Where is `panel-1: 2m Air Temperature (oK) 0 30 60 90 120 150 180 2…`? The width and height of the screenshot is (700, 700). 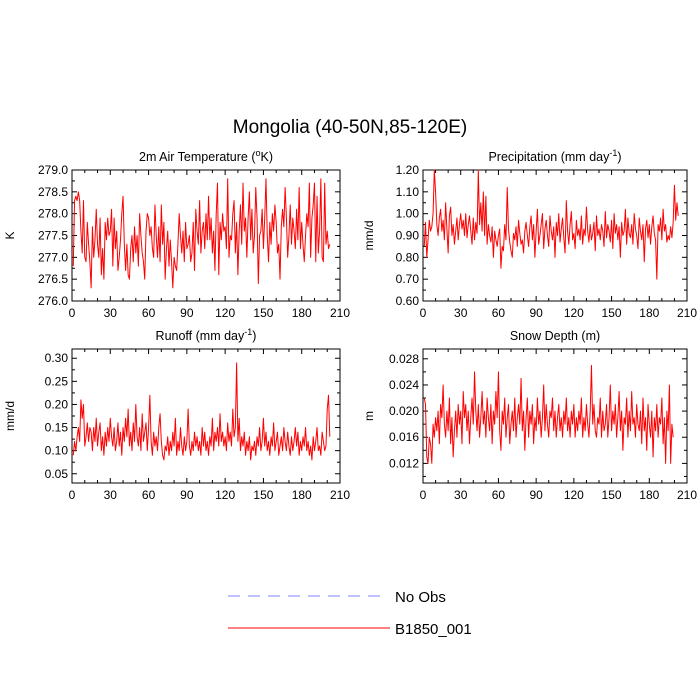
panel-1: 2m Air Temperature (oK) 0 30 60 90 120 150 180 2… is located at coordinates (176, 234).